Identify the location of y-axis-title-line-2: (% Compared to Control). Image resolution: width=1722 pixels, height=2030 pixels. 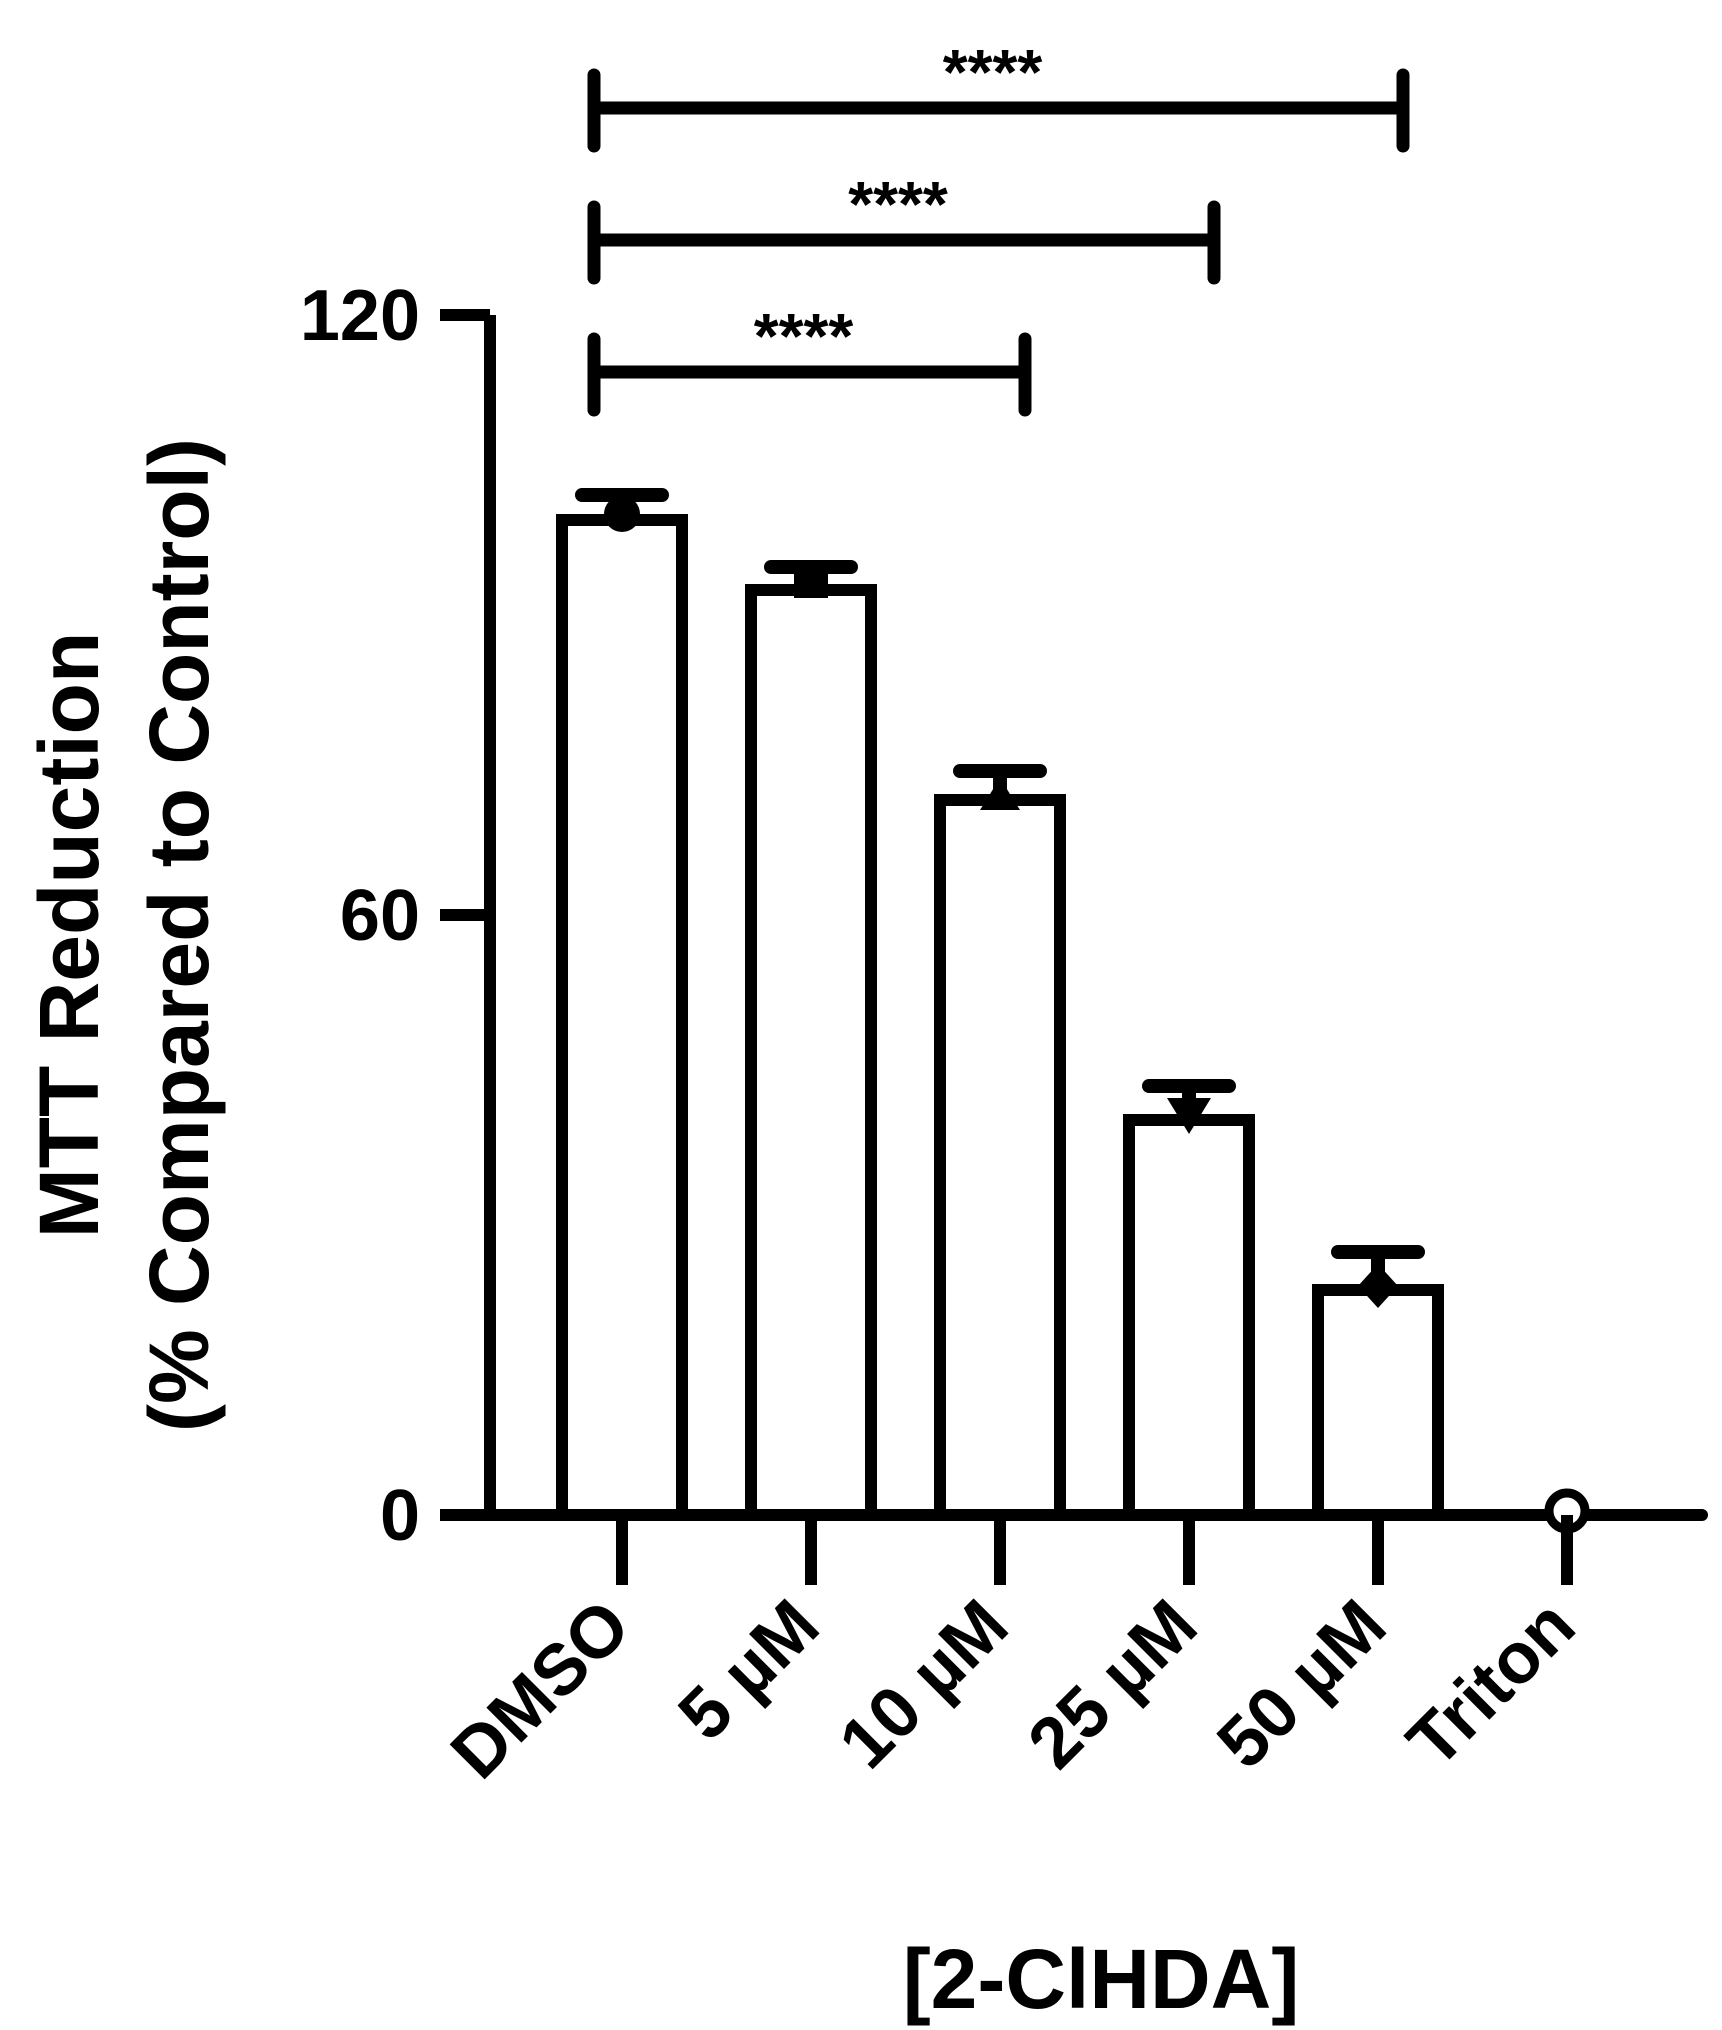
(179, 935).